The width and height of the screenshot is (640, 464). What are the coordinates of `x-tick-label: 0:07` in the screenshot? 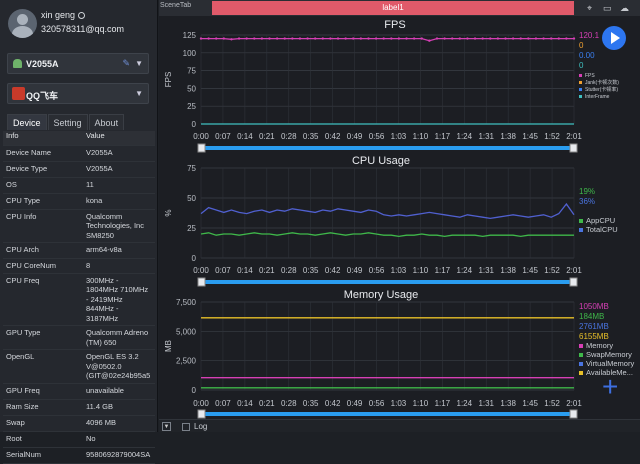 It's located at (223, 403).